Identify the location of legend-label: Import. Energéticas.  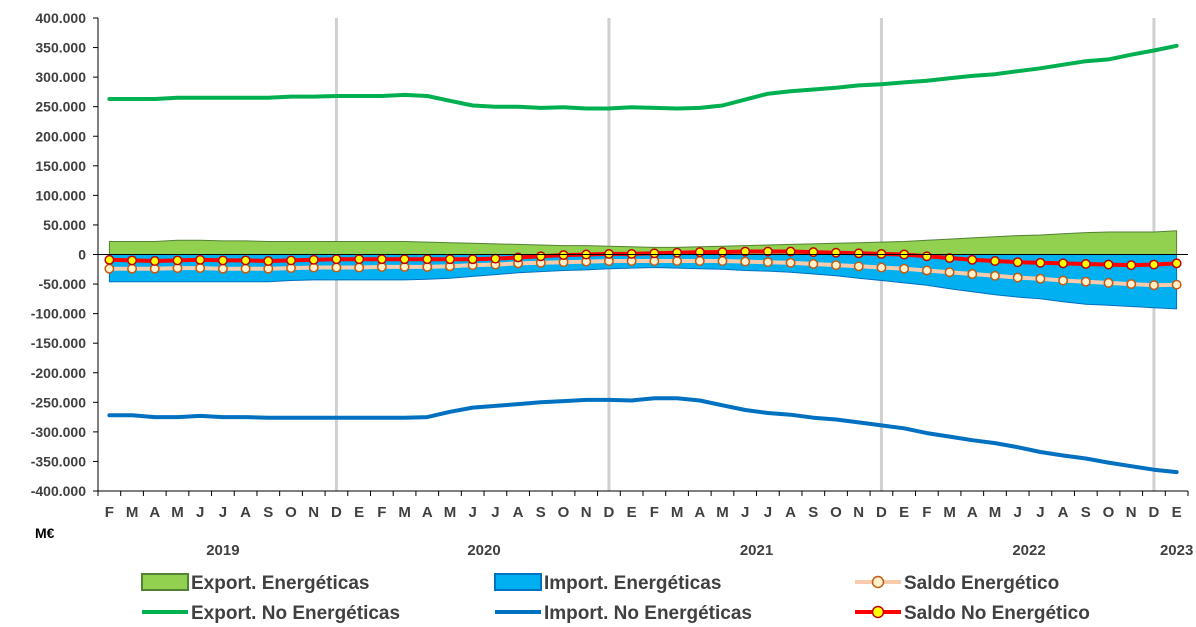
(632, 583).